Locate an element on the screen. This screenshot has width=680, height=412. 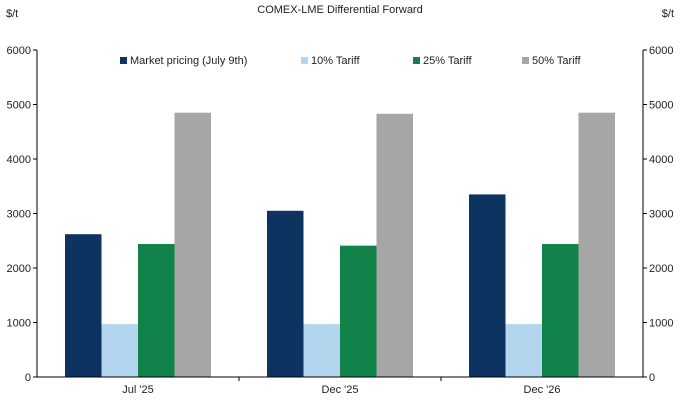
x-axis: Jul '25 Dec '25 Dec '26 is located at coordinates (340, 386).